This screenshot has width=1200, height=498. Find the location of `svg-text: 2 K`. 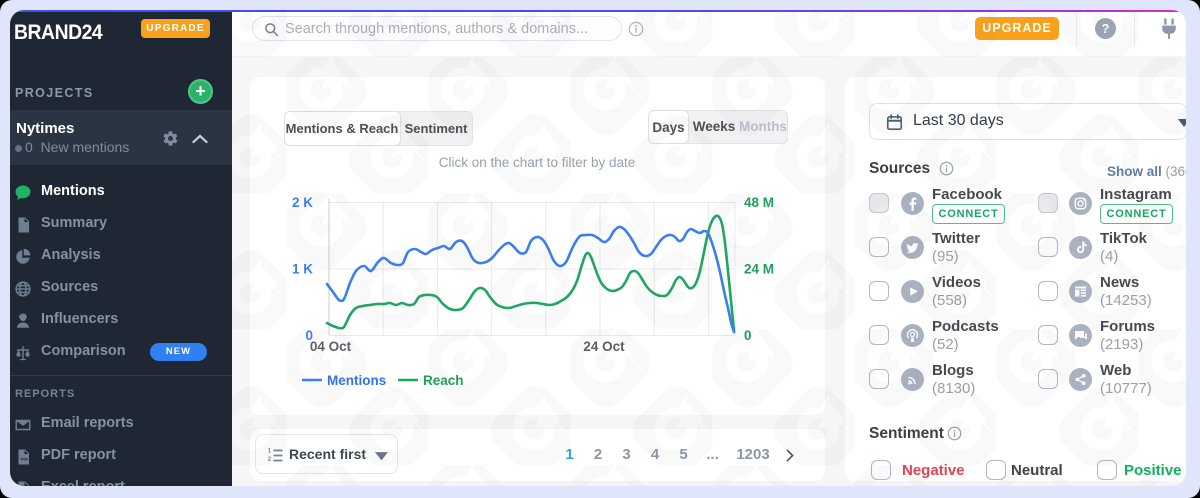

svg-text: 2 K is located at coordinates (302, 202).